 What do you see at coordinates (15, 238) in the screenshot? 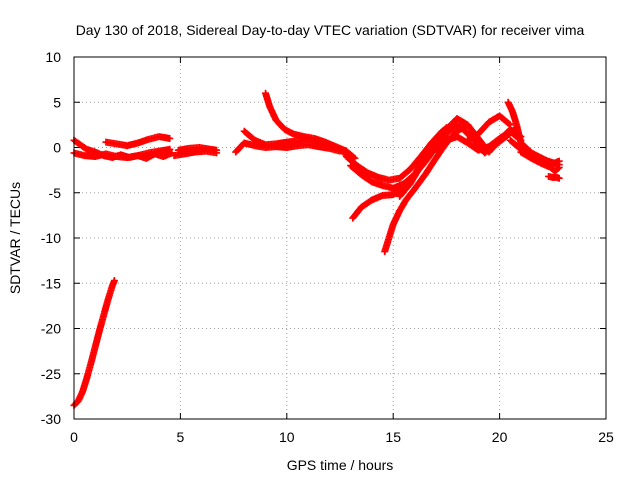
I see `y-axis-label: SDTVAR / TECUs` at bounding box center [15, 238].